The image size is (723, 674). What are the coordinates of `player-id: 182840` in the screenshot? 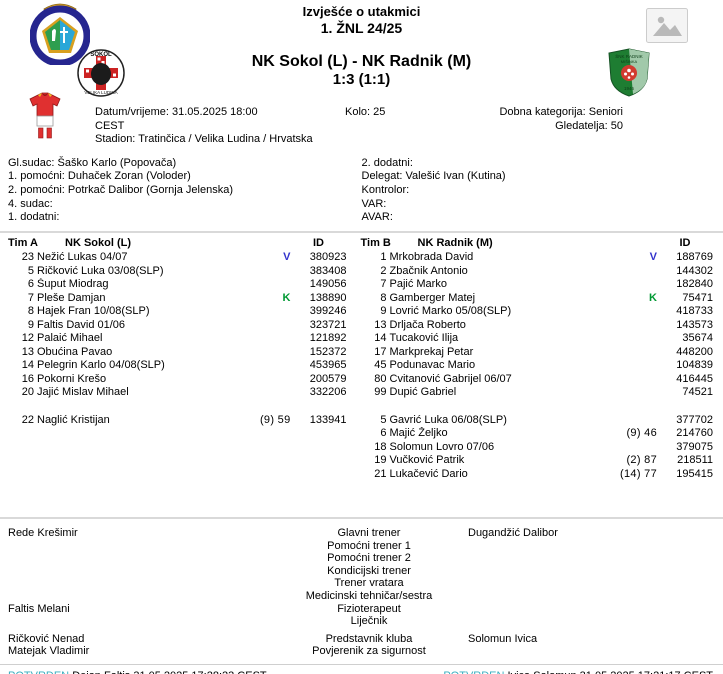 It's located at (694, 284).